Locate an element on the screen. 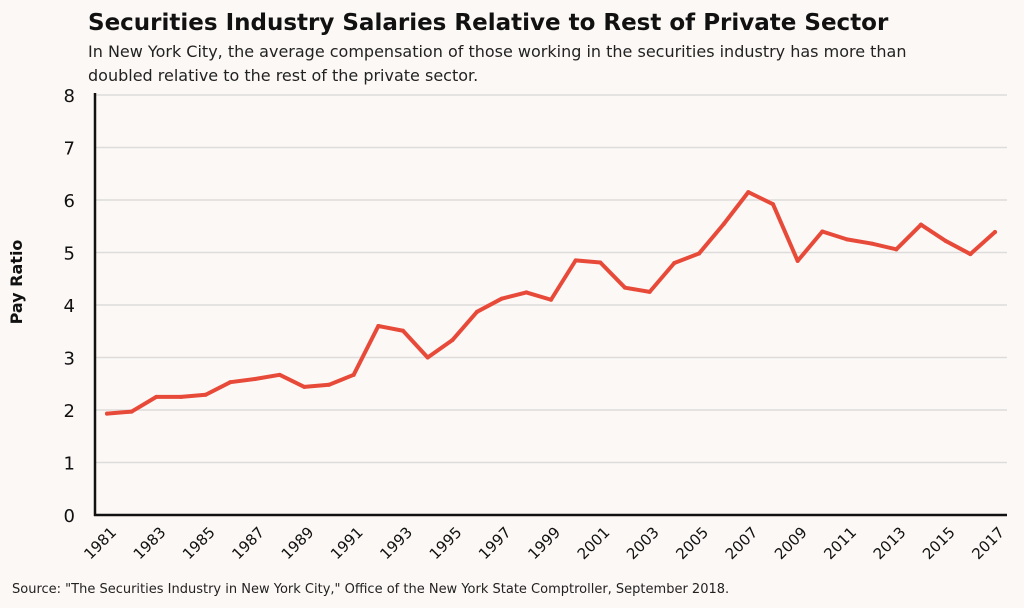 The height and width of the screenshot is (608, 1024). x-tick-label: 2001 is located at coordinates (594, 543).